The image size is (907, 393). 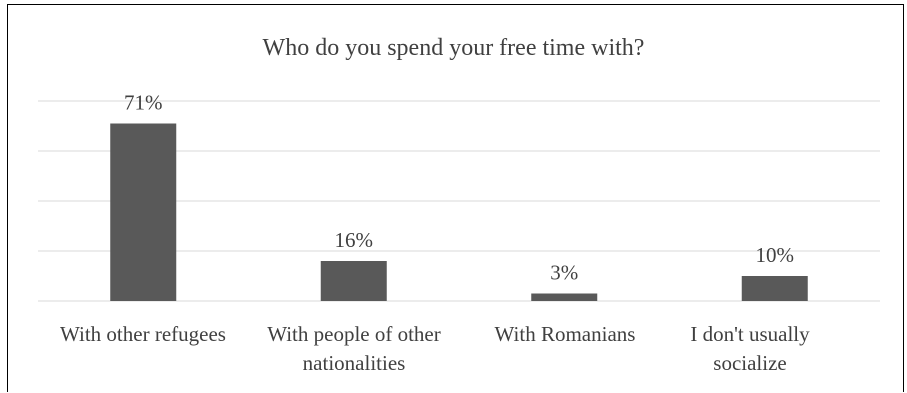 I want to click on x-tick-label-i-dont-usually-socialize: I don't usually socialize, so click(x=750, y=348).